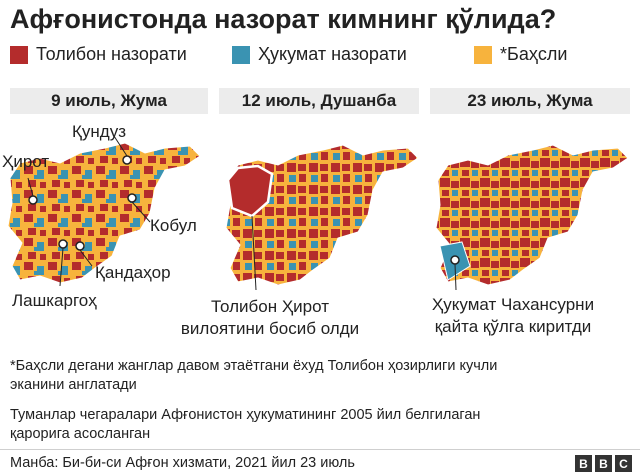  What do you see at coordinates (19, 54) in the screenshot?
I see `legend-swatch-taliban` at bounding box center [19, 54].